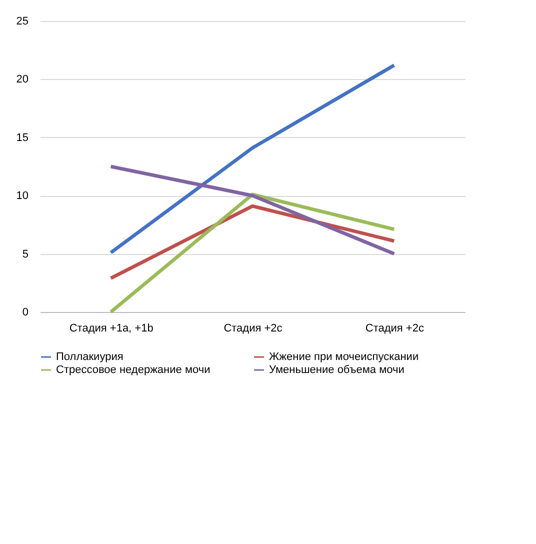  I want to click on x-tick-label: Стадия +1a, +1b, so click(111, 328).